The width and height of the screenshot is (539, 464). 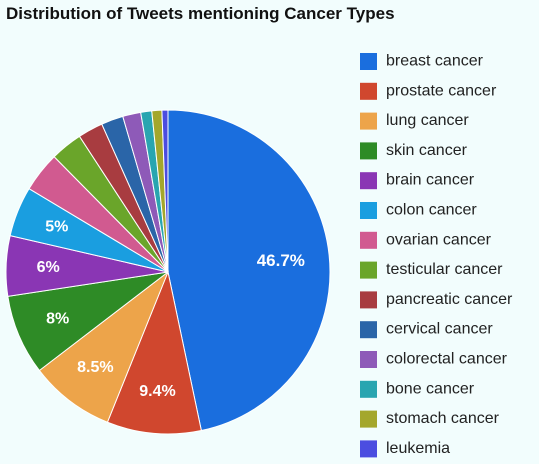 I want to click on legend-label-ovarian-cancer: ovarian cancer, so click(x=439, y=239).